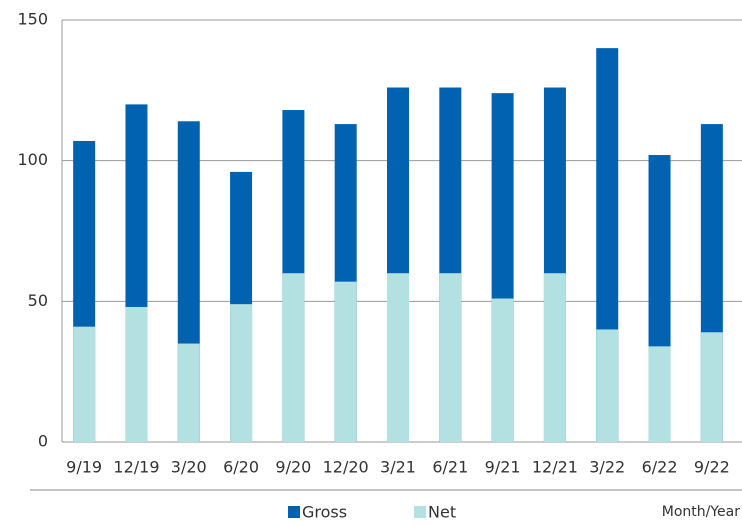 The width and height of the screenshot is (742, 526). What do you see at coordinates (241, 467) in the screenshot?
I see `x-tick-label: 6/20` at bounding box center [241, 467].